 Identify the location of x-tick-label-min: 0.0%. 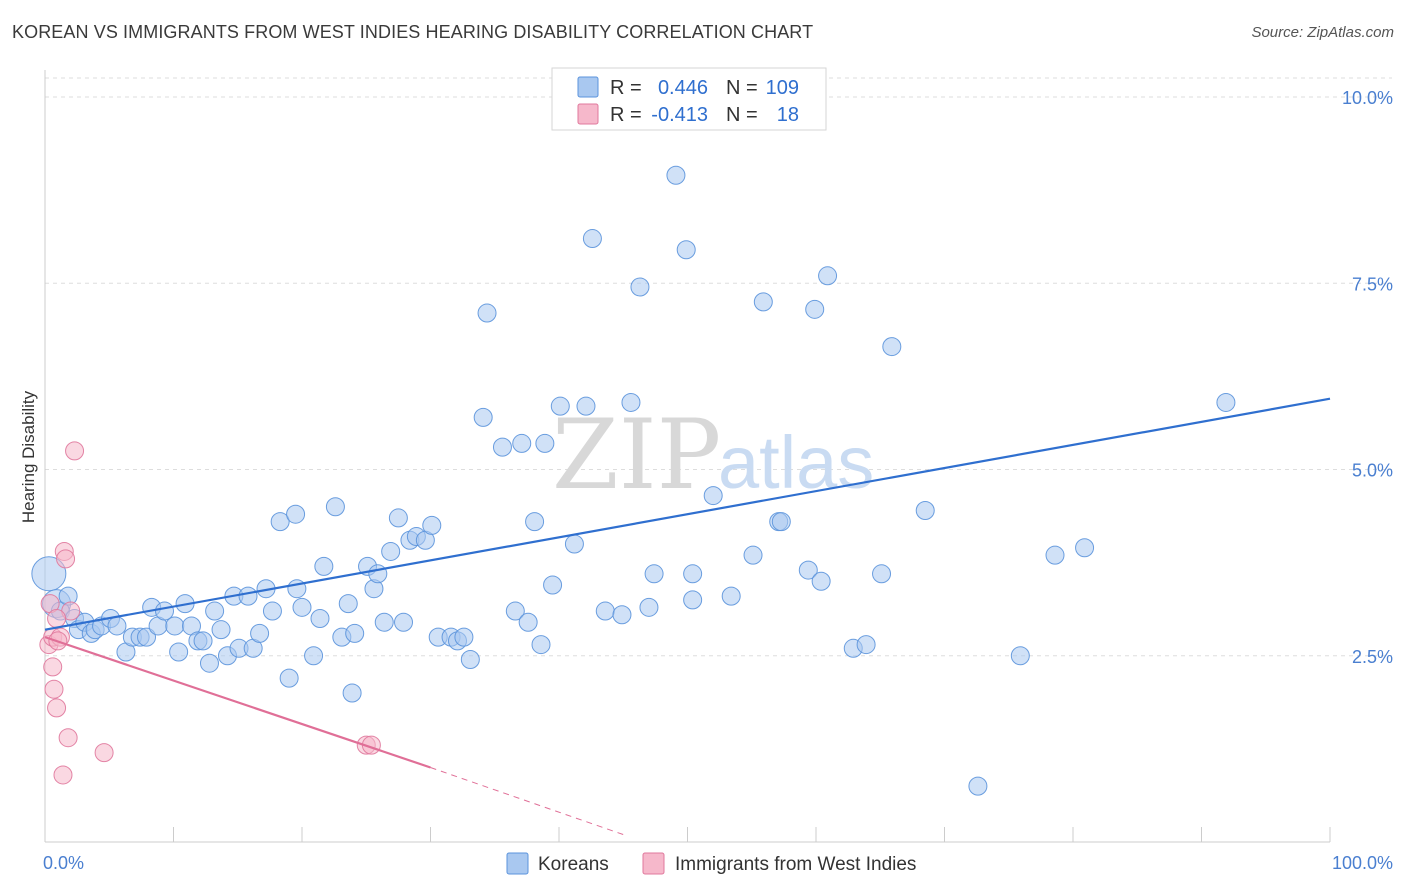
(63, 863).